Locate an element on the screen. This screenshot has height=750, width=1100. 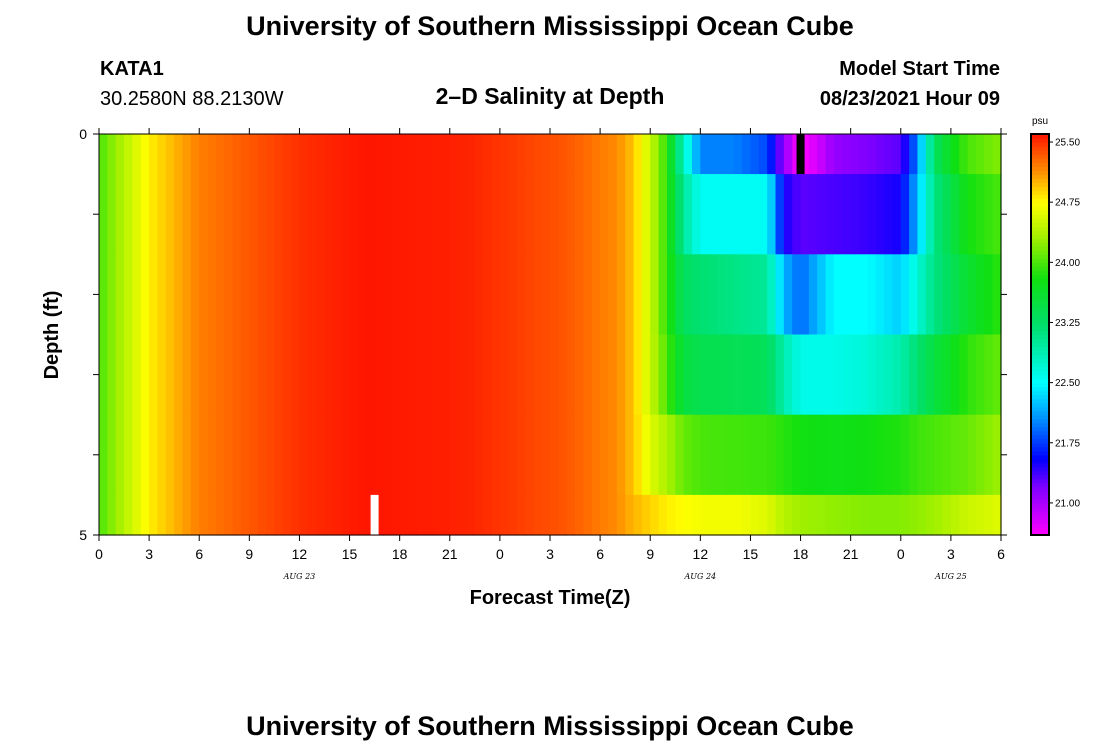
colorbar-tick-label: 22.50 is located at coordinates (1067, 383).